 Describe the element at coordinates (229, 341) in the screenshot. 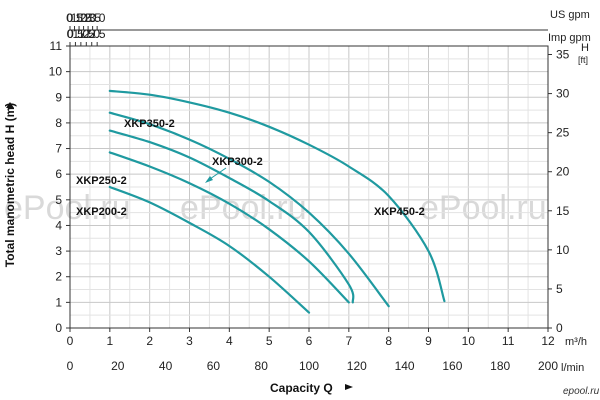

I see `x-tick-label: 4` at that location.